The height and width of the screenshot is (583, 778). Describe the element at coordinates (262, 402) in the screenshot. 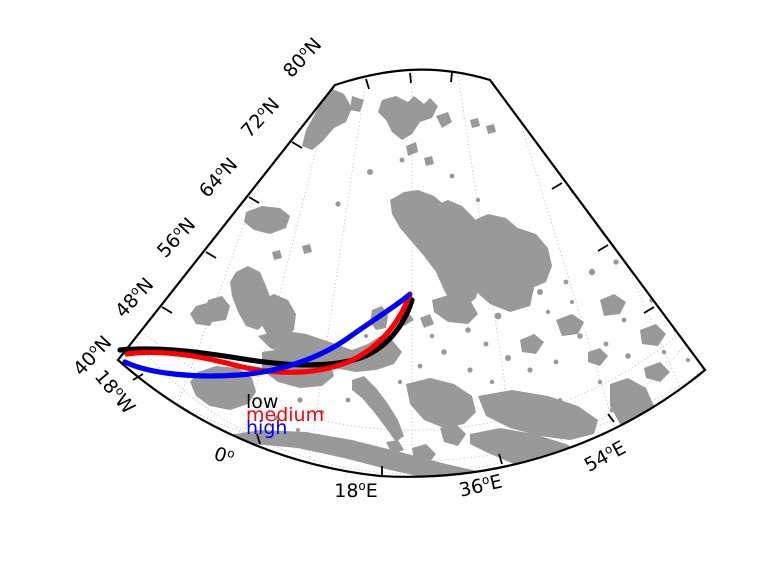

I see `legend-label-low: low` at that location.